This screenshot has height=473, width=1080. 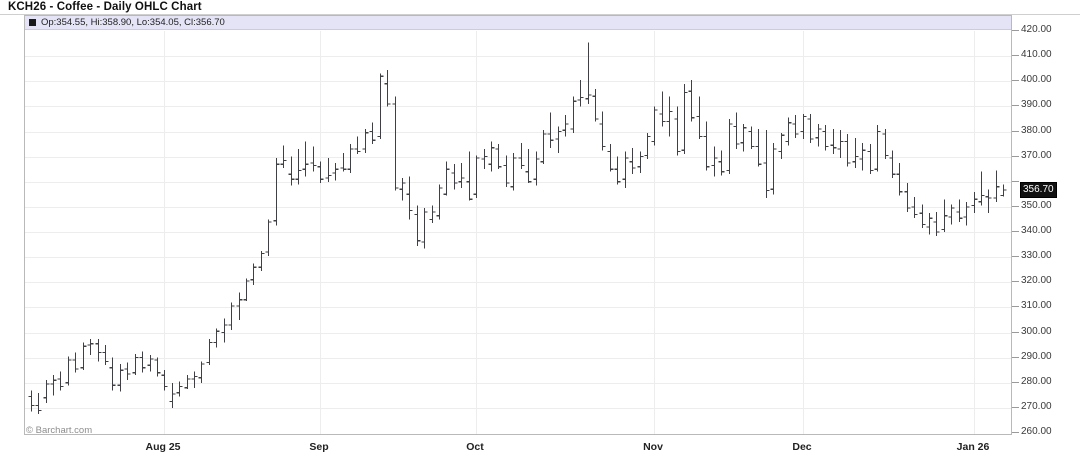 I want to click on page-title: KCH26 - Coffee - Daily OHLC Chart, so click(x=105, y=7).